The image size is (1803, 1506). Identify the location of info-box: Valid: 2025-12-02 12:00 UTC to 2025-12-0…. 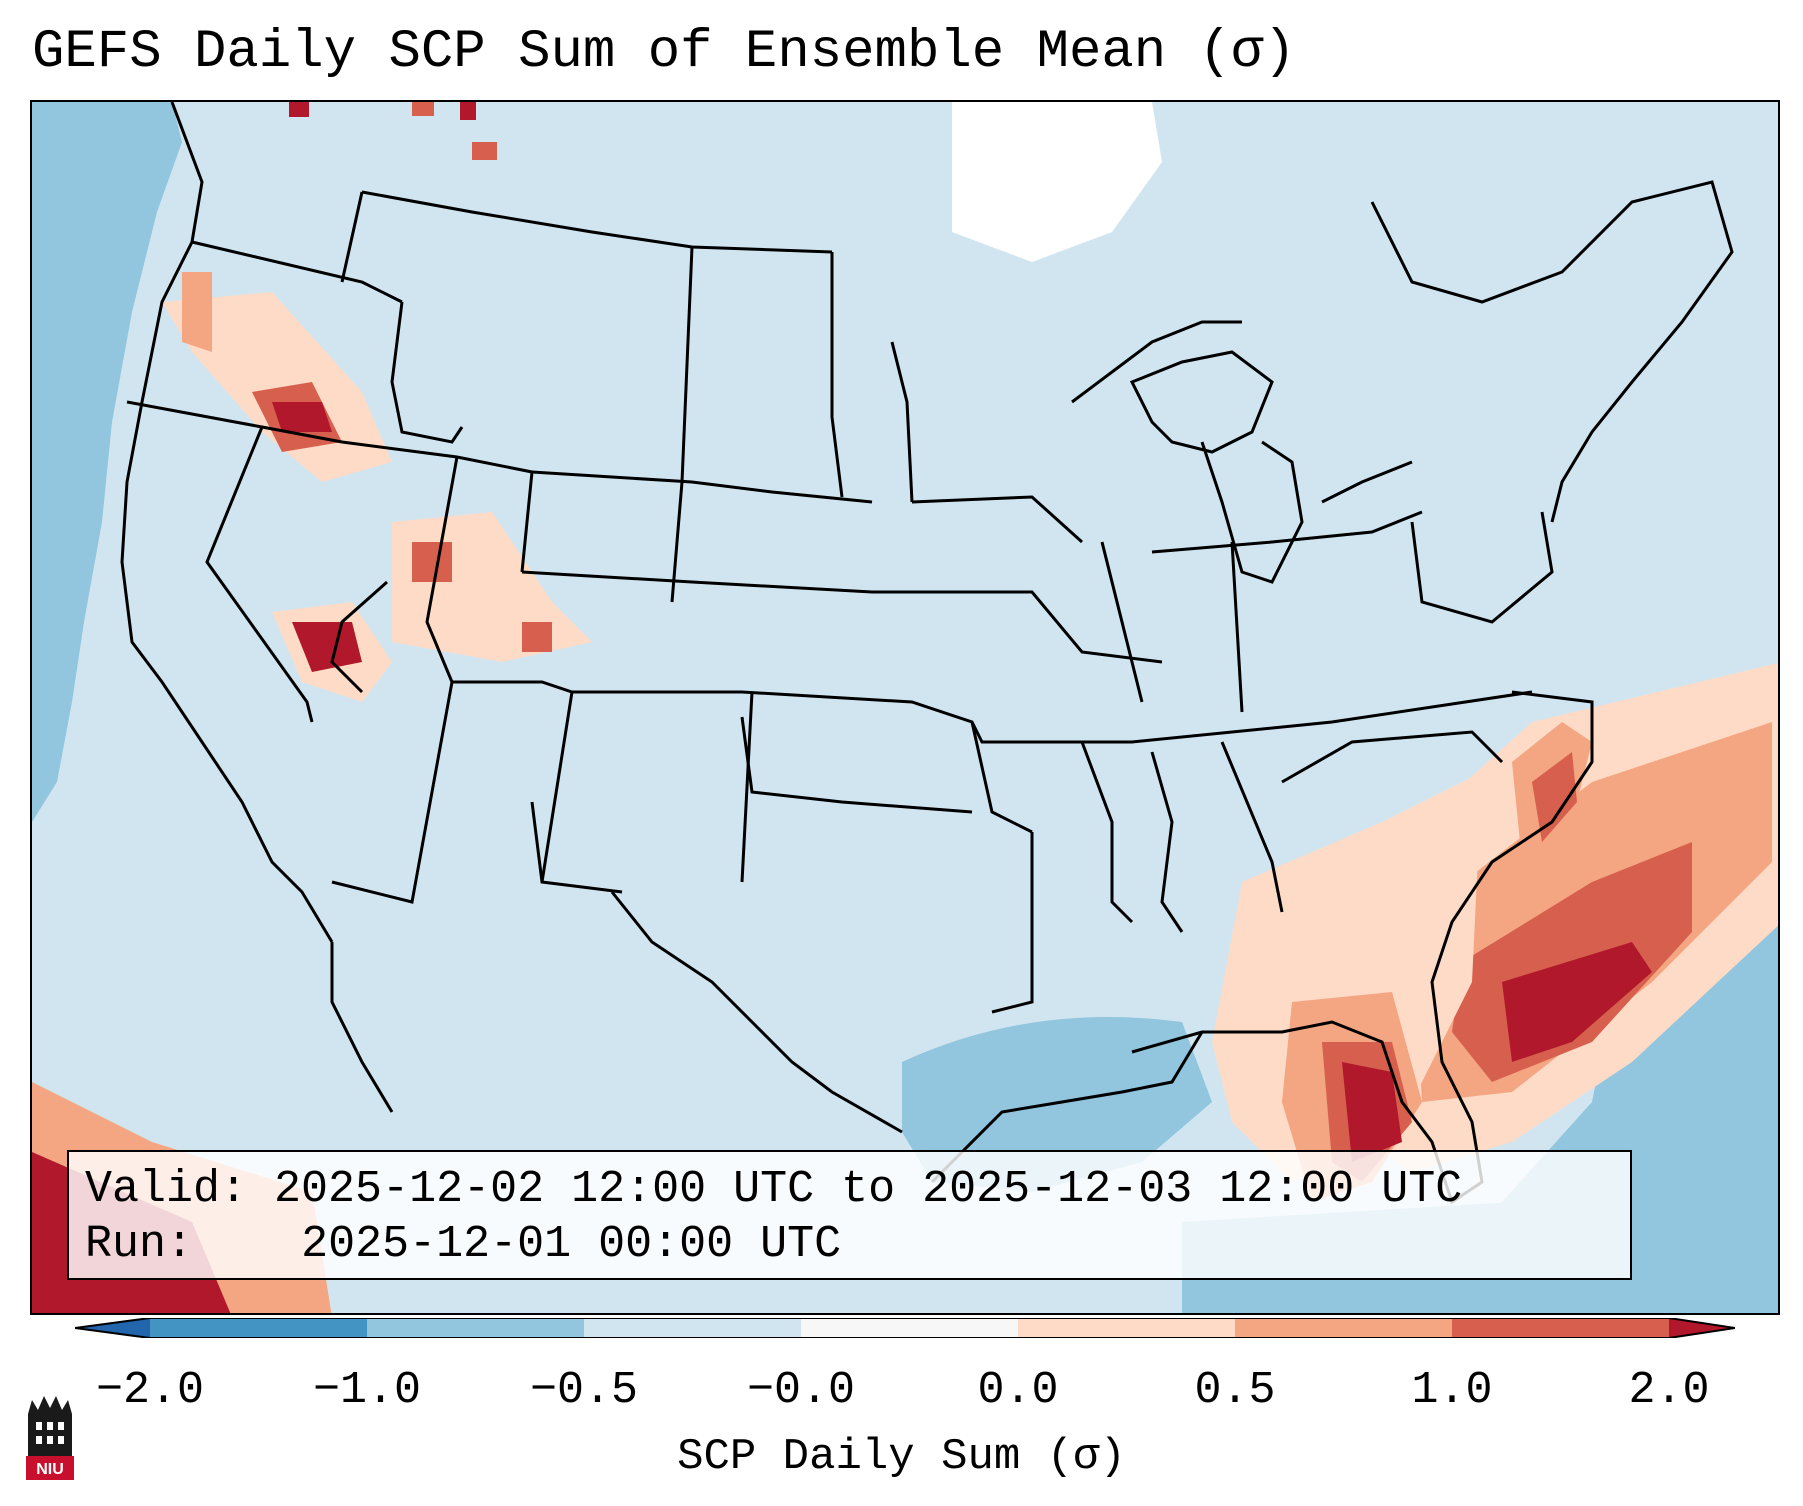
(849, 1215).